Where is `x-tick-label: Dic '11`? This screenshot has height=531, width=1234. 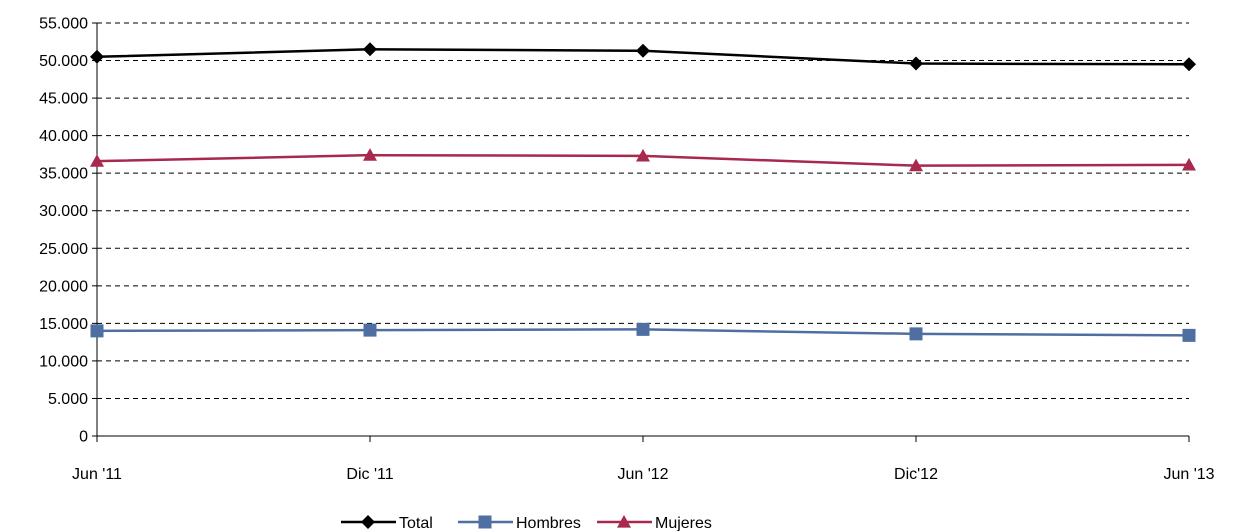
x-tick-label: Dic '11 is located at coordinates (369, 474).